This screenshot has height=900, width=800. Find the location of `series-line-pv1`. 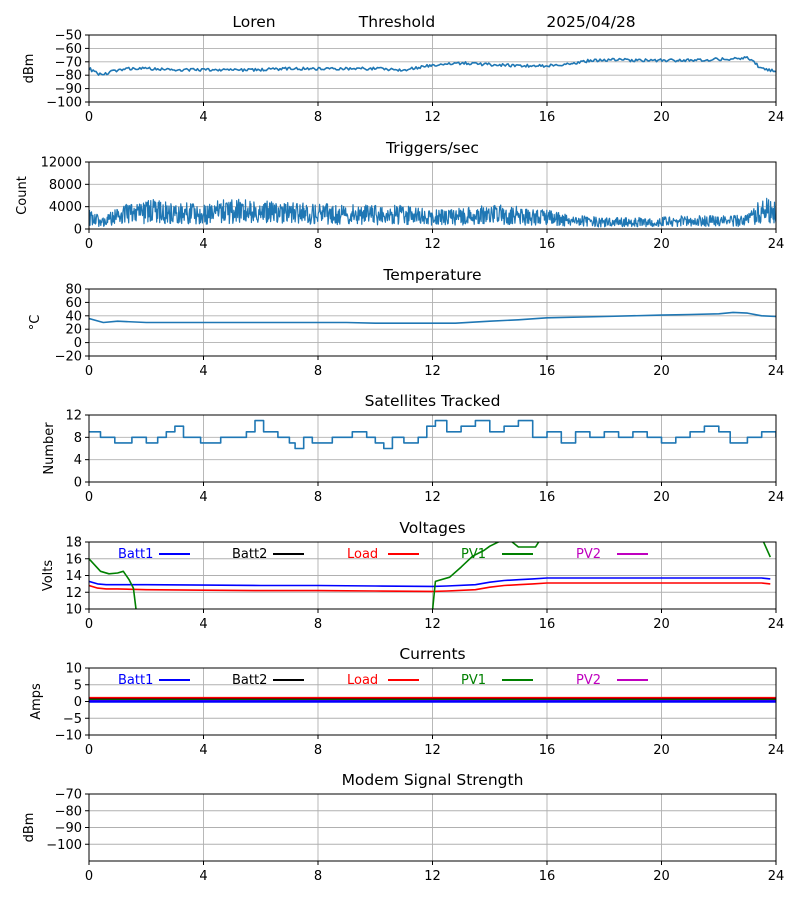

series-line-pv1 is located at coordinates (430, 575).